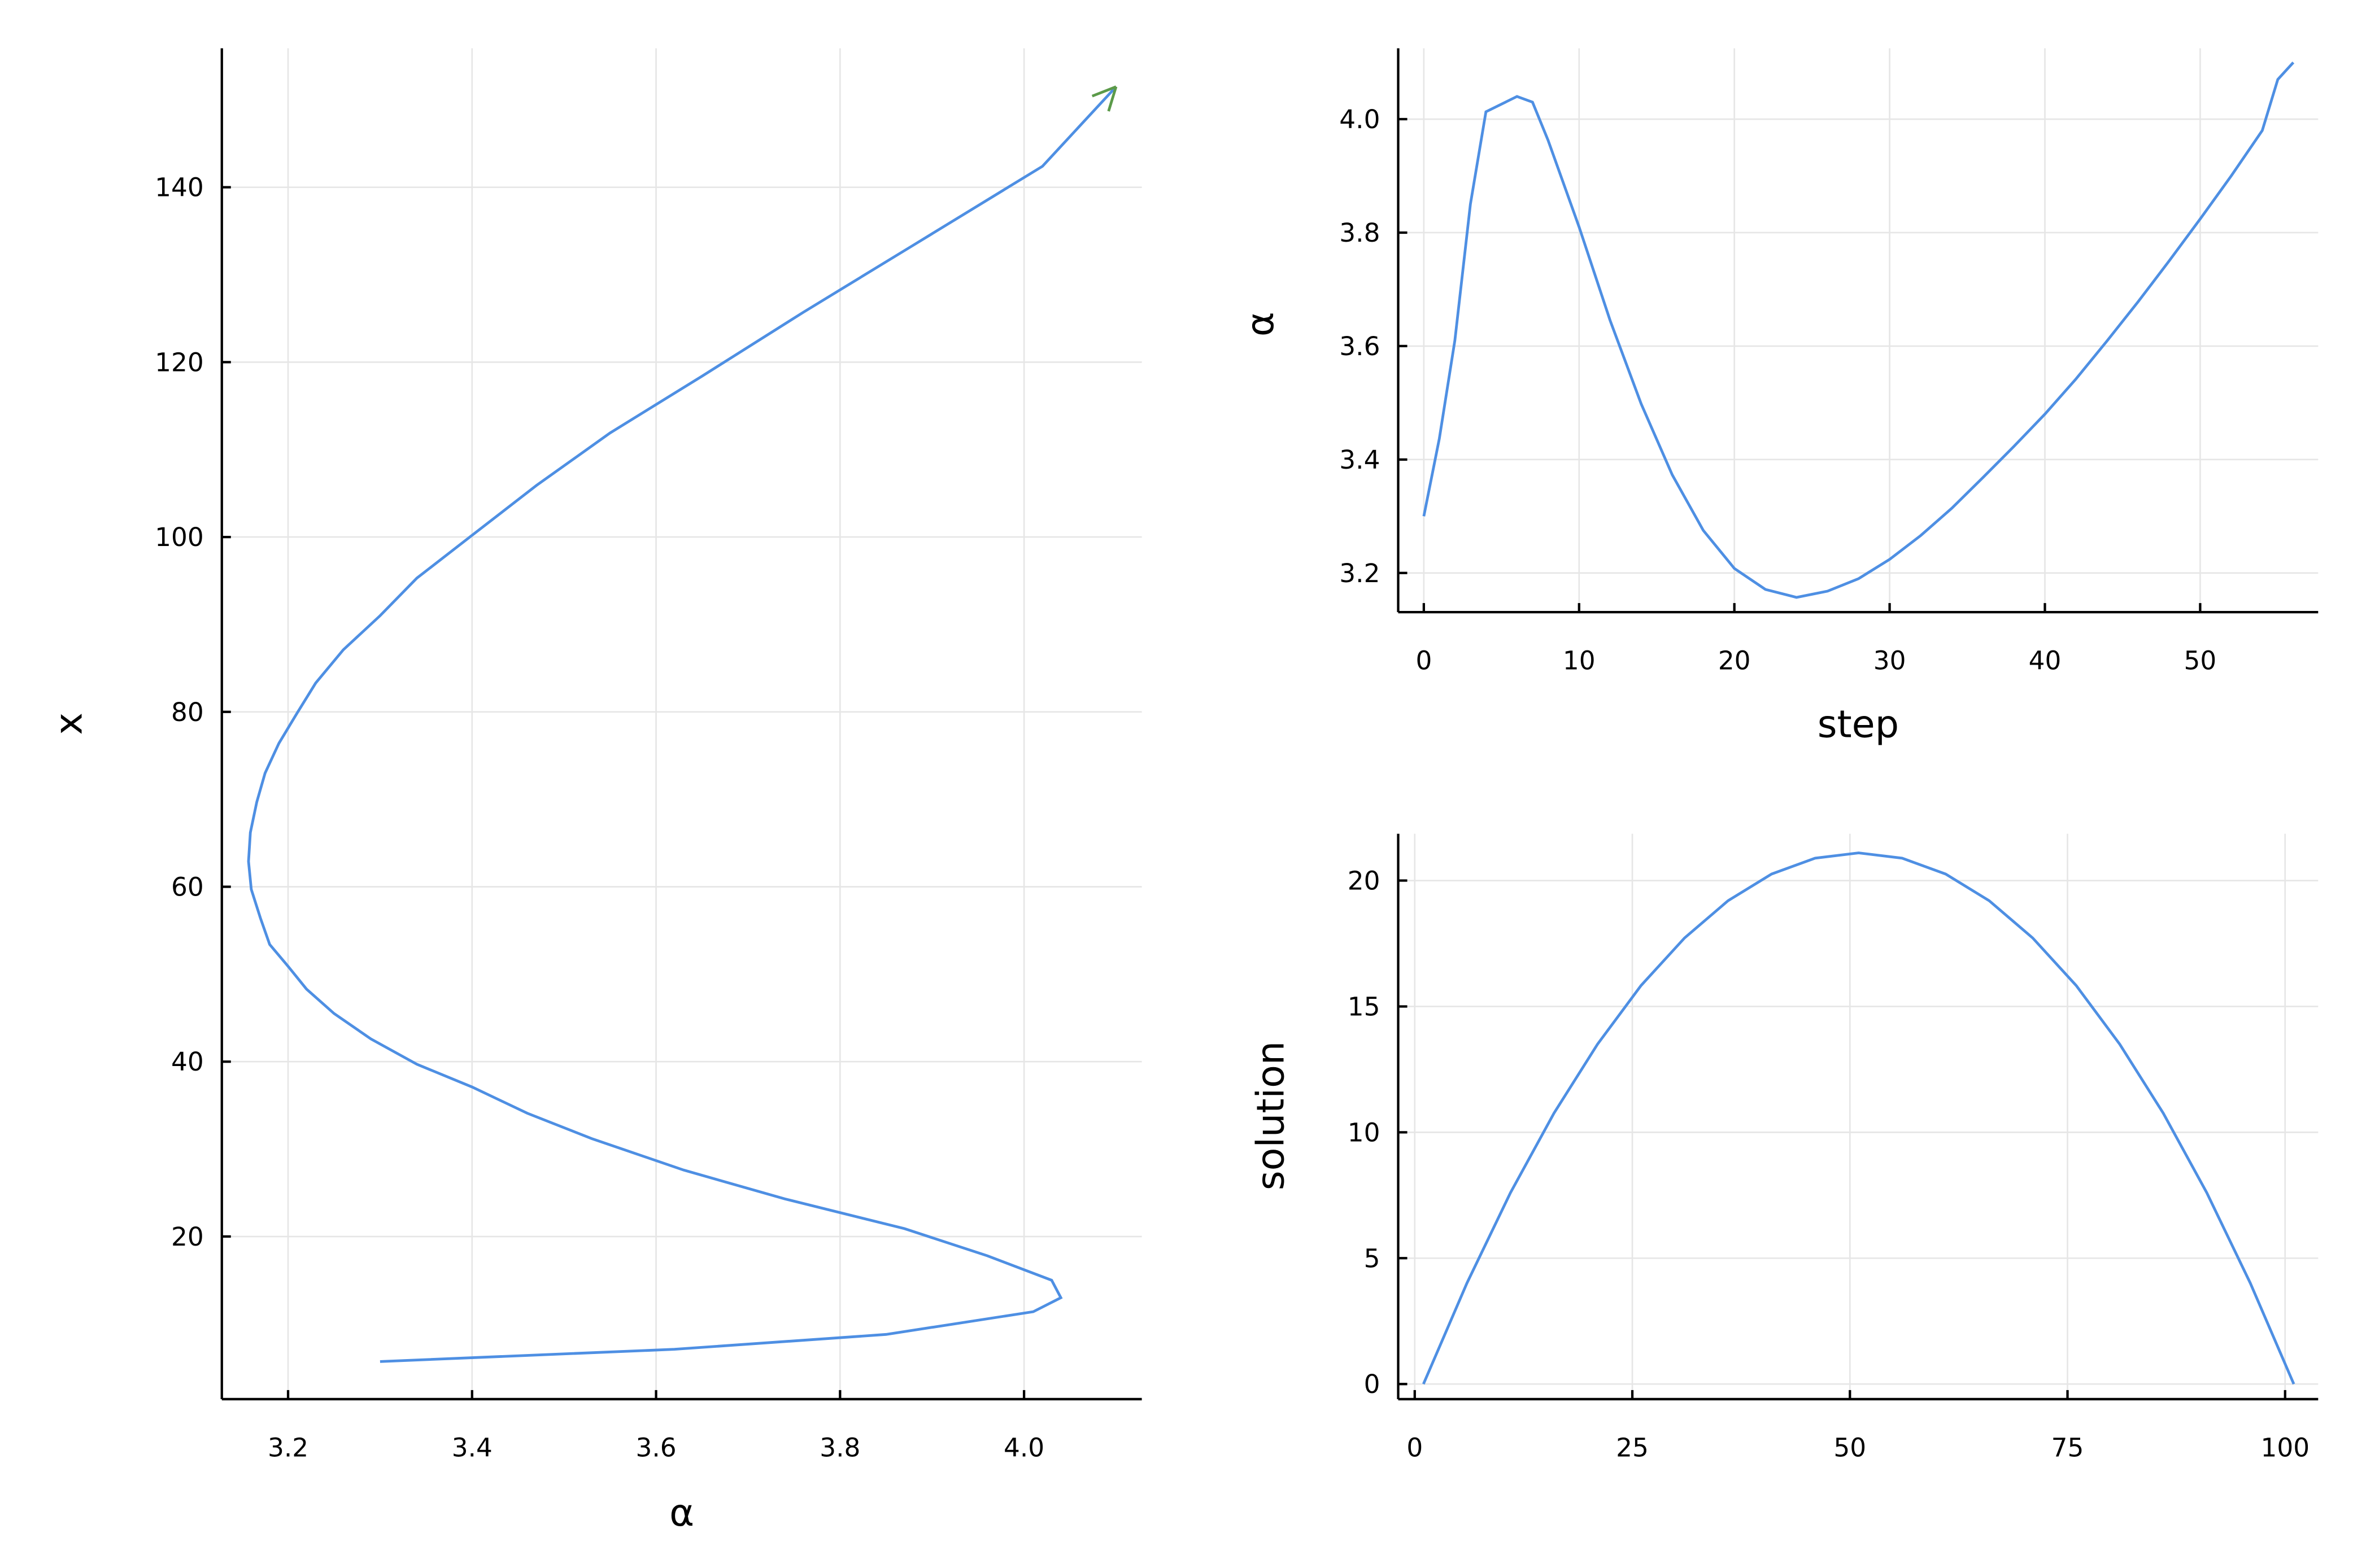  Describe the element at coordinates (1364, 1132) in the screenshot. I see `y-tick-label: 10` at that location.